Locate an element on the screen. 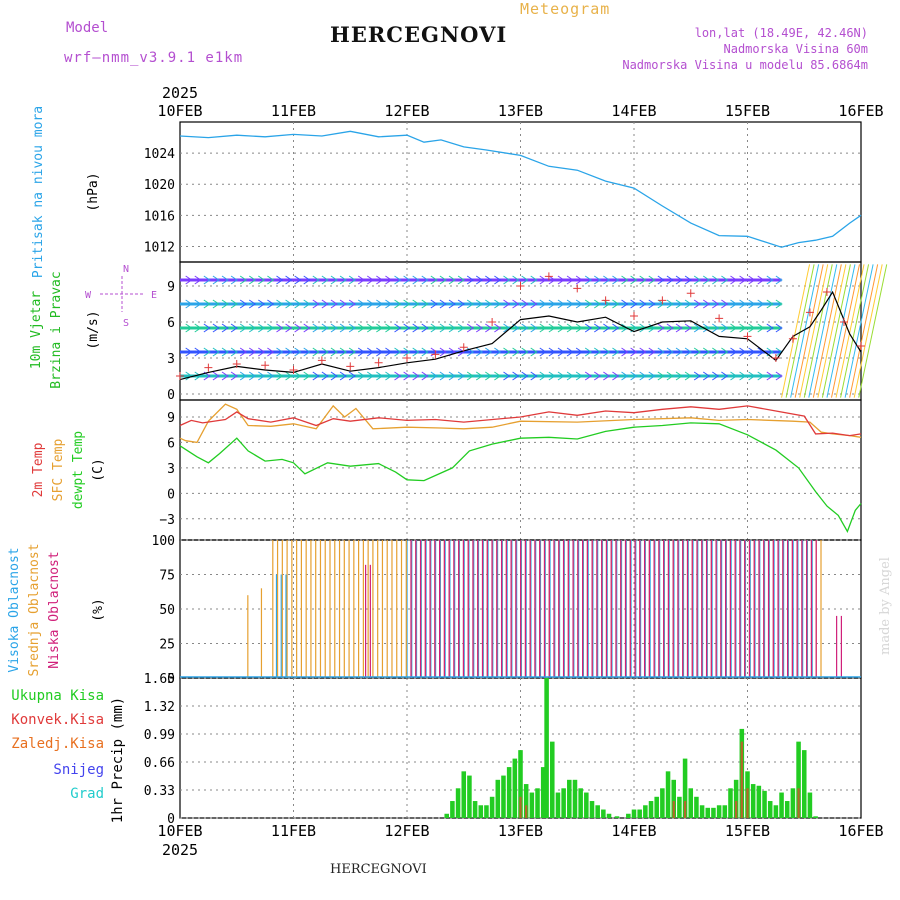  x-tick-label-top: 14FEB is located at coordinates (633, 111).